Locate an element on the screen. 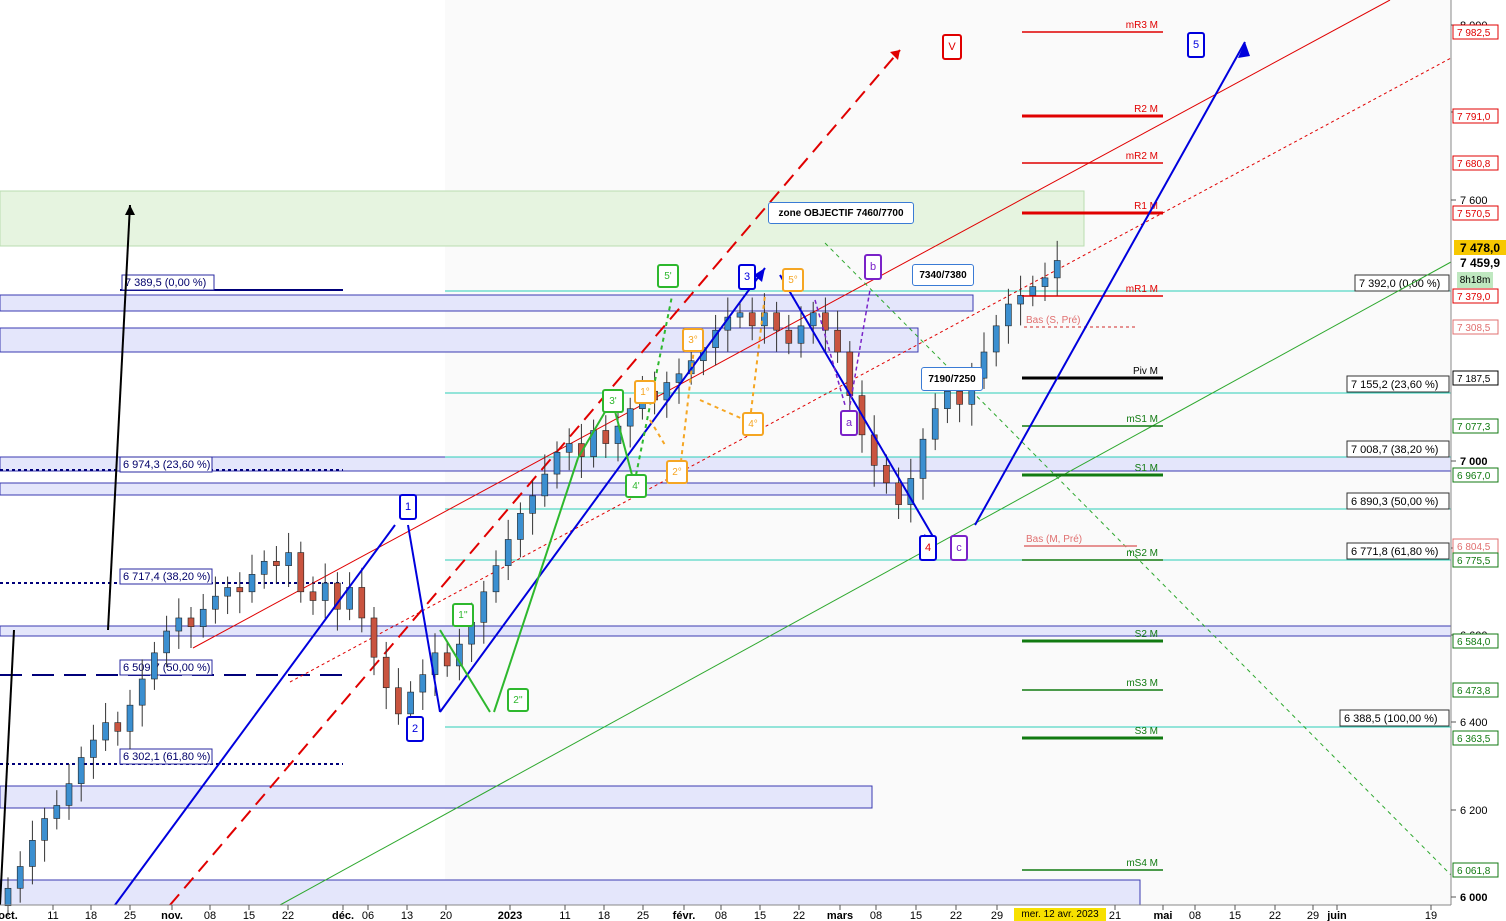 The image size is (1506, 921). pivot-price: 6 473,8 is located at coordinates (1474, 691).